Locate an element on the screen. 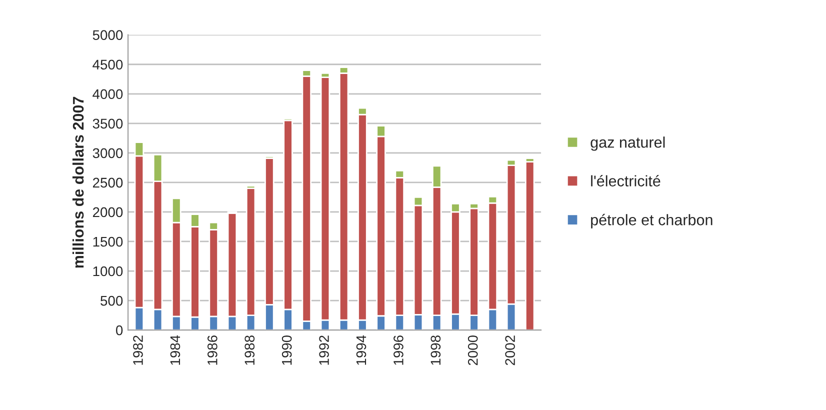 This screenshot has width=826, height=410. y-tick-label: 0 is located at coordinates (119, 330).